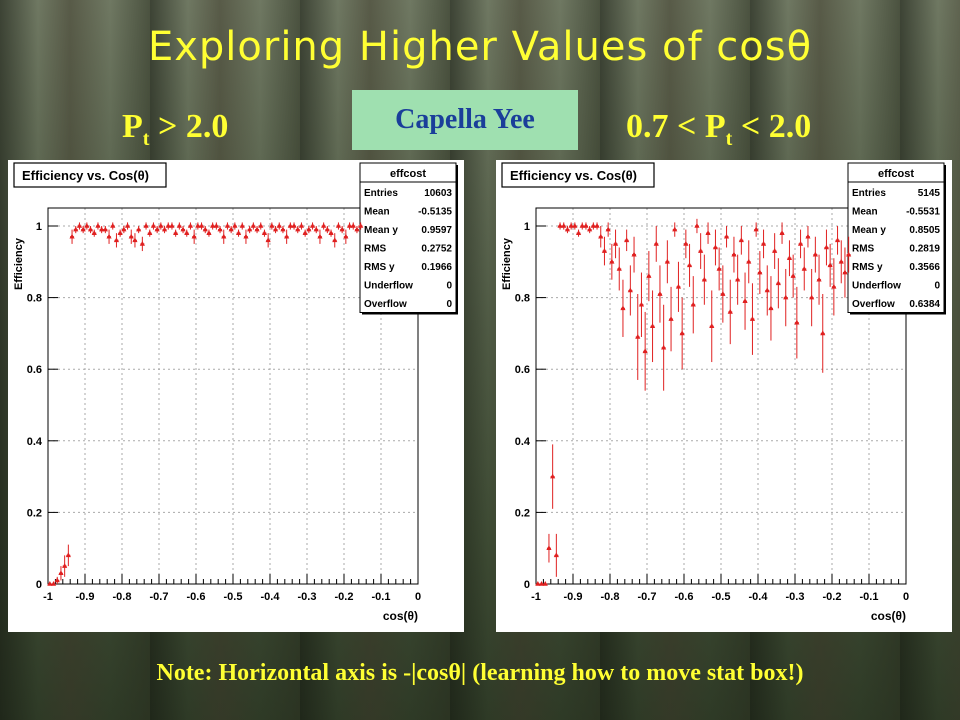 The image size is (960, 720). I want to click on x-tick-label: -0.9, so click(573, 597).